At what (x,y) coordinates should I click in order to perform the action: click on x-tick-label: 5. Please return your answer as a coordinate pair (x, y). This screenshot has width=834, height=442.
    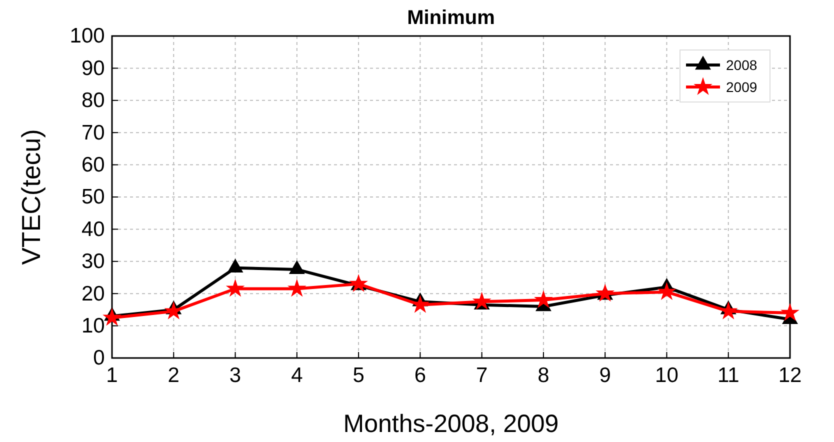
    Looking at the image, I should click on (358, 375).